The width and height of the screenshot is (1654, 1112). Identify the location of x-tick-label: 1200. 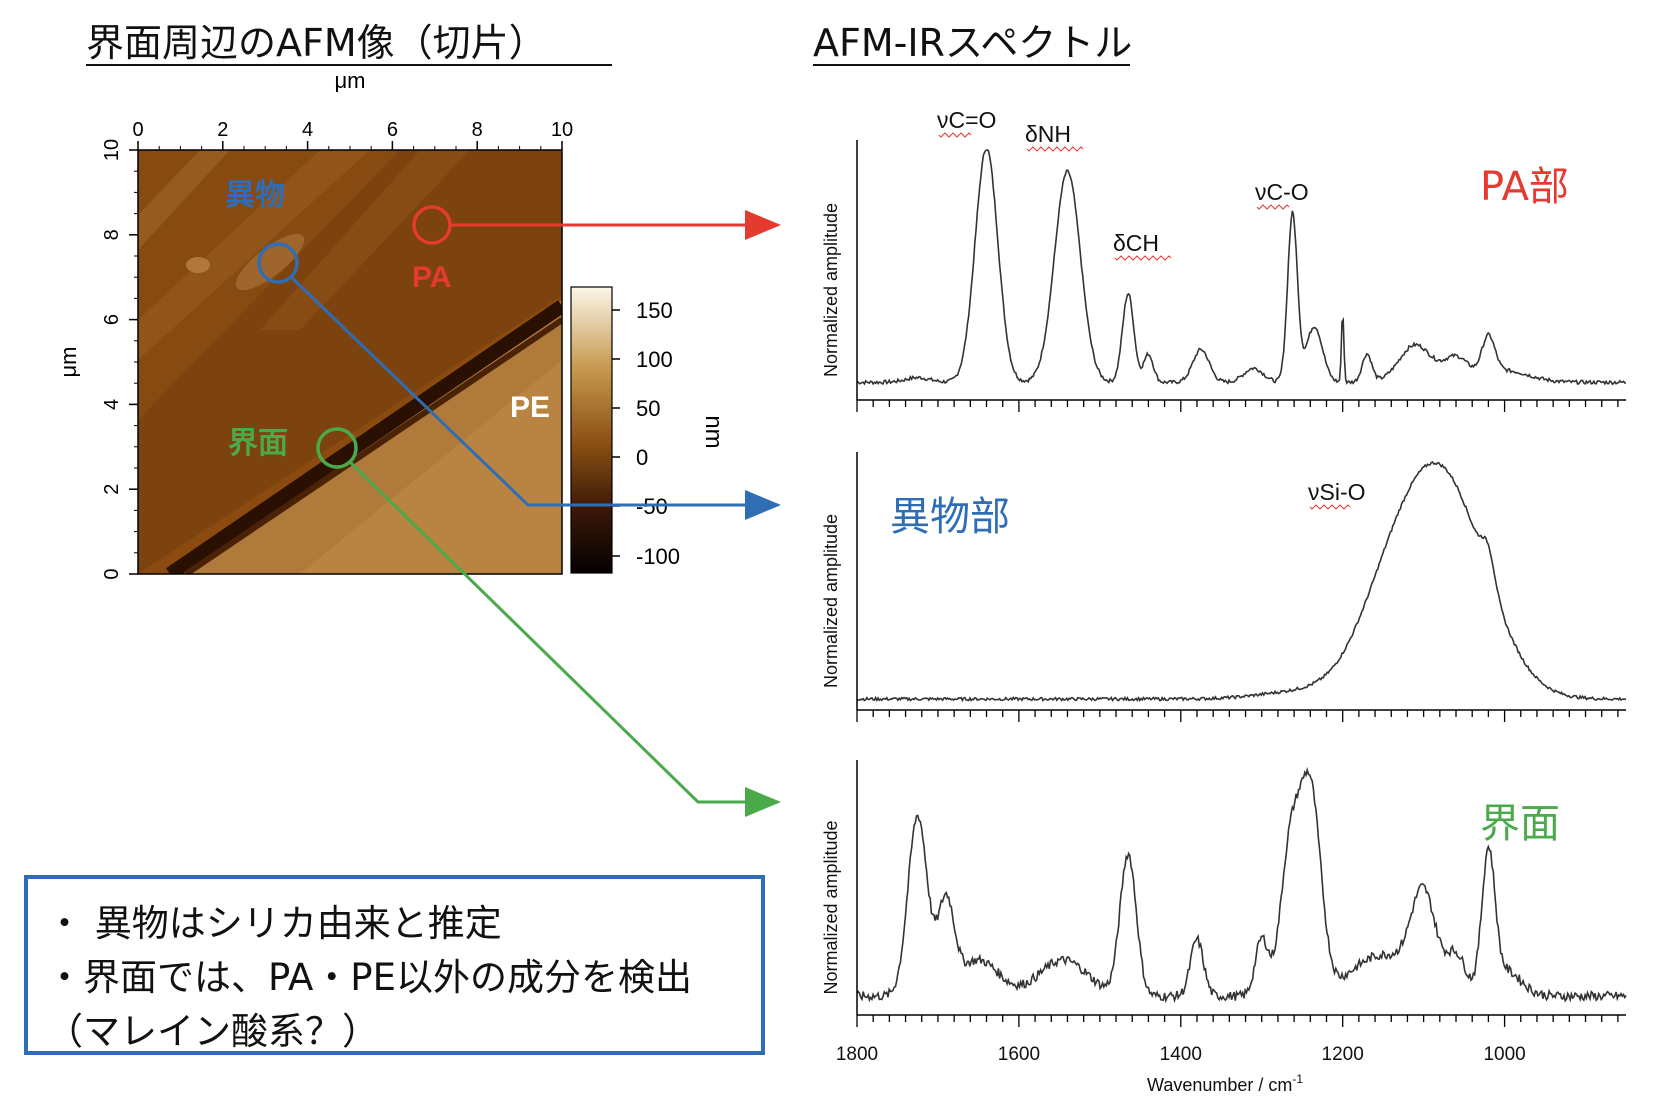
(1343, 1054).